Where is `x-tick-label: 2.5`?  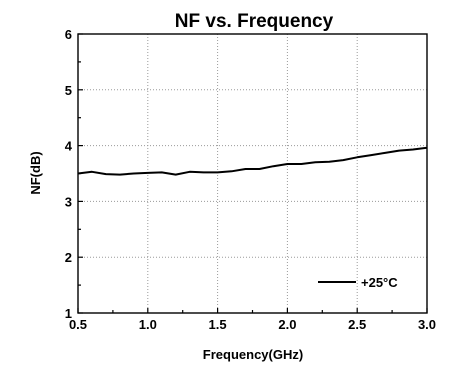
x-tick-label: 2.5 is located at coordinates (357, 324).